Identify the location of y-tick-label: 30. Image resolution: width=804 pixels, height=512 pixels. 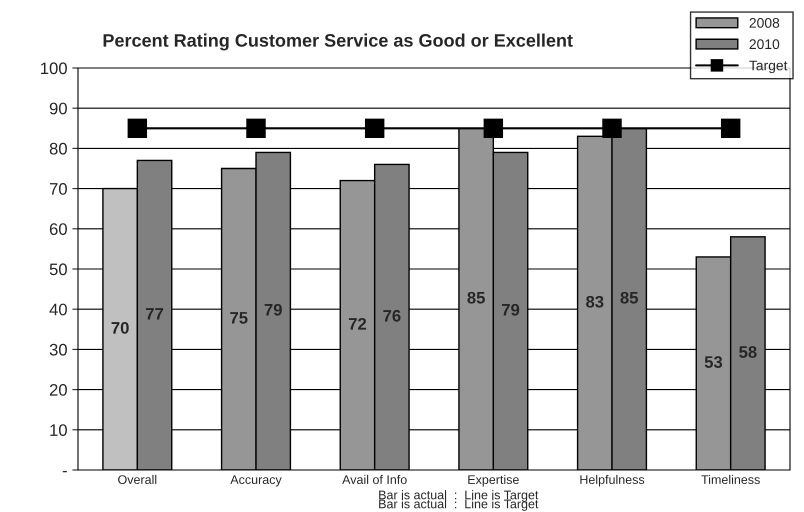
(58, 350).